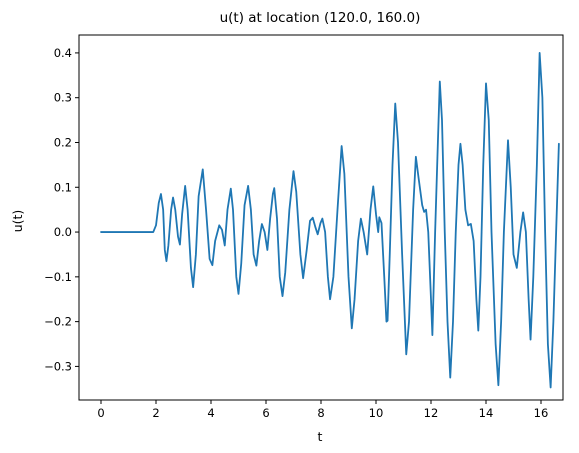 Image resolution: width=579 pixels, height=453 pixels. I want to click on y-tick-label: −0.2, so click(58, 322).